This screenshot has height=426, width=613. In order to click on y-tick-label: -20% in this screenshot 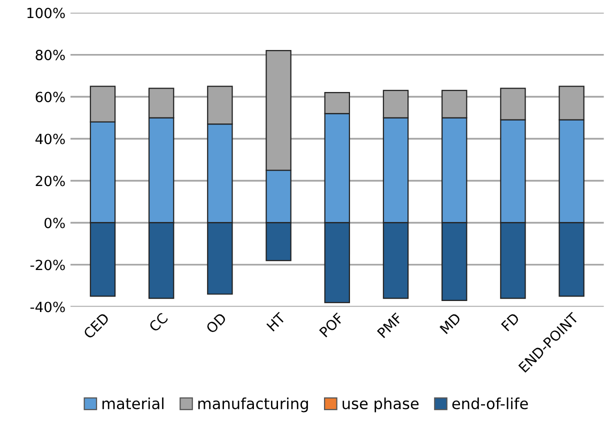, I will do `click(47, 265)`.